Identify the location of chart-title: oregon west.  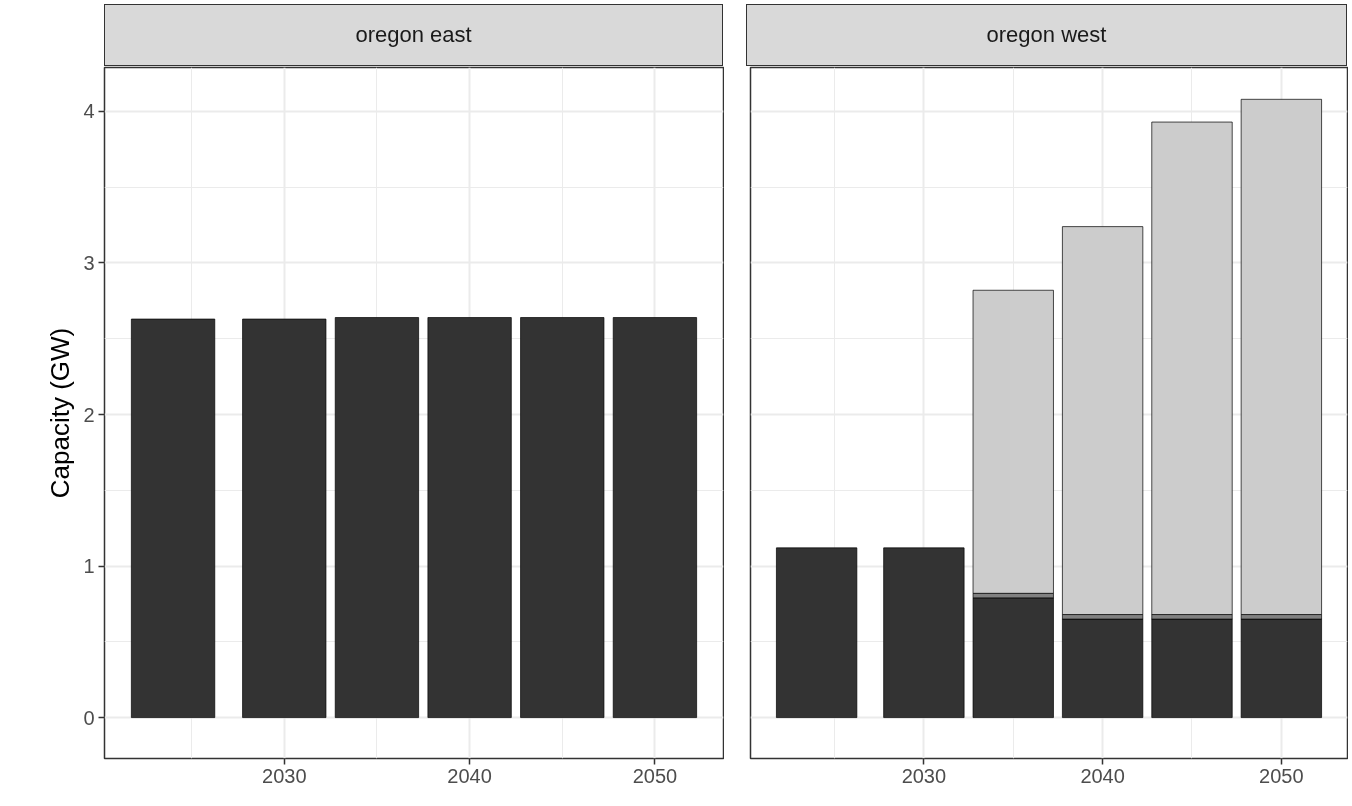
(1046, 35).